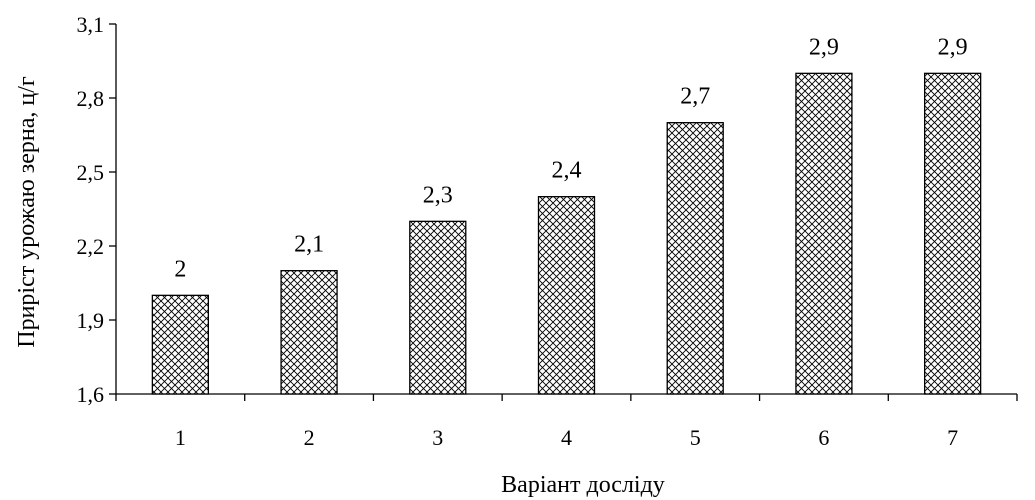  Describe the element at coordinates (27, 212) in the screenshot. I see `y-axis-title: Приріст урожаю зерна, ц/г` at that location.